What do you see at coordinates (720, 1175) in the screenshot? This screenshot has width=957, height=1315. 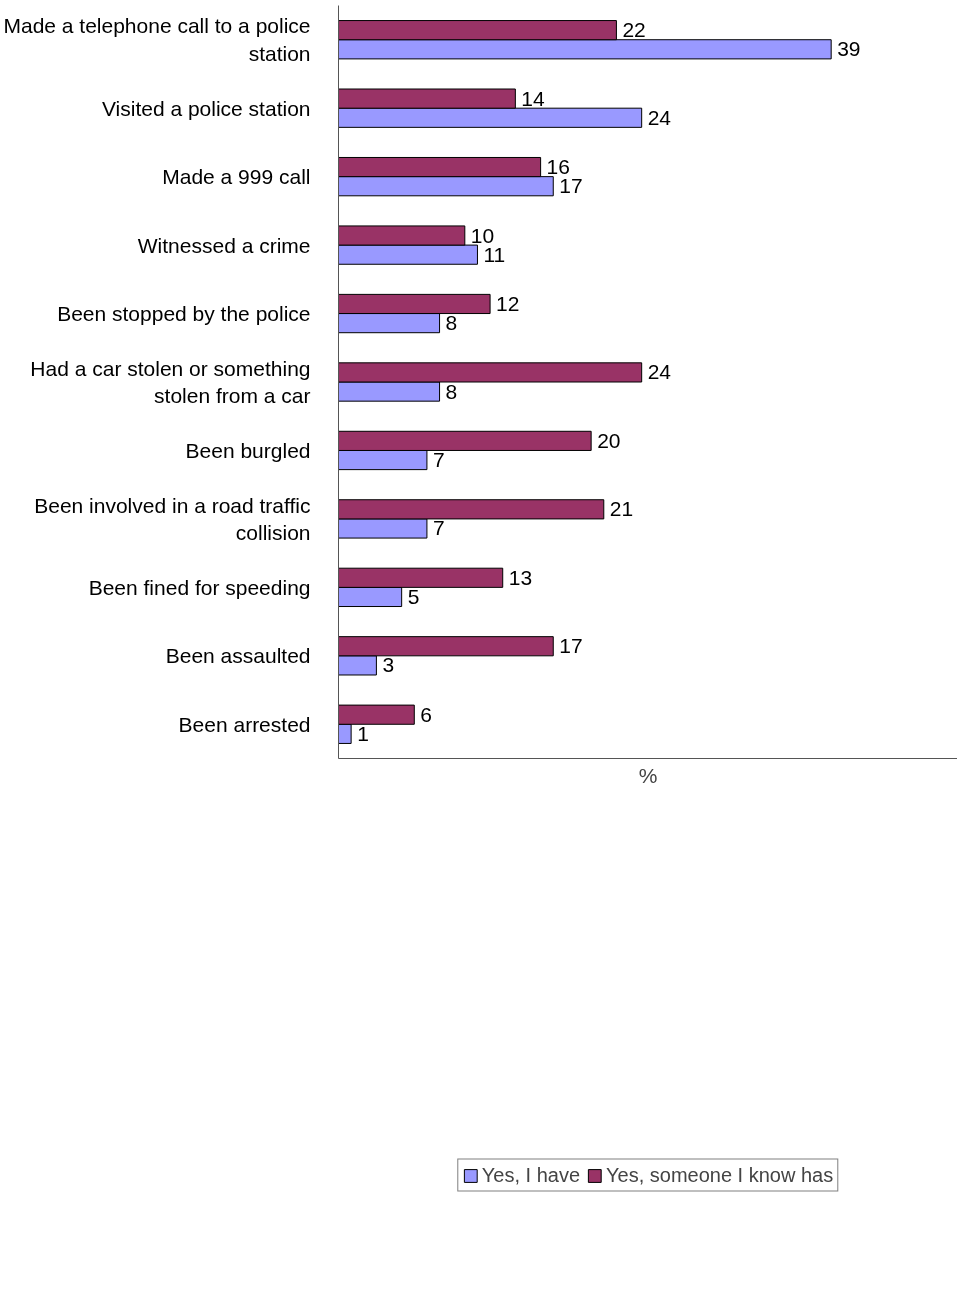 I see `legend-label: Yes, someone I know has` at bounding box center [720, 1175].